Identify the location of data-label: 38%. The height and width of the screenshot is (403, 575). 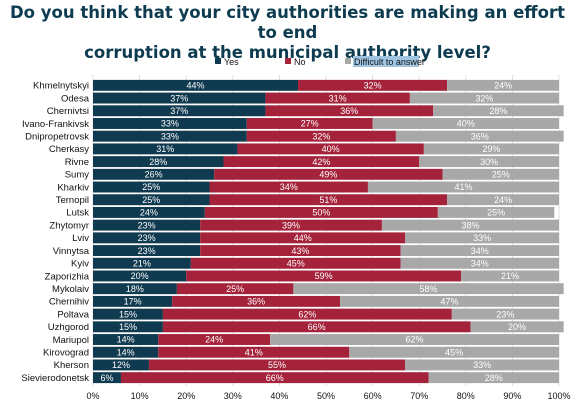
(470, 225).